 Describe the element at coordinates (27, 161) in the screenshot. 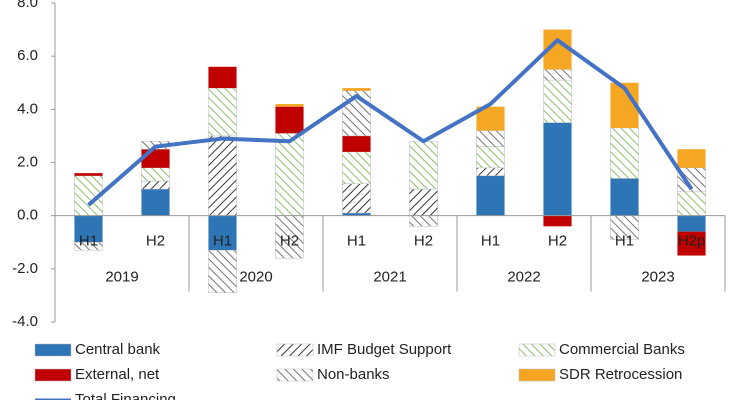

I see `y-tick-label: 2.0` at that location.